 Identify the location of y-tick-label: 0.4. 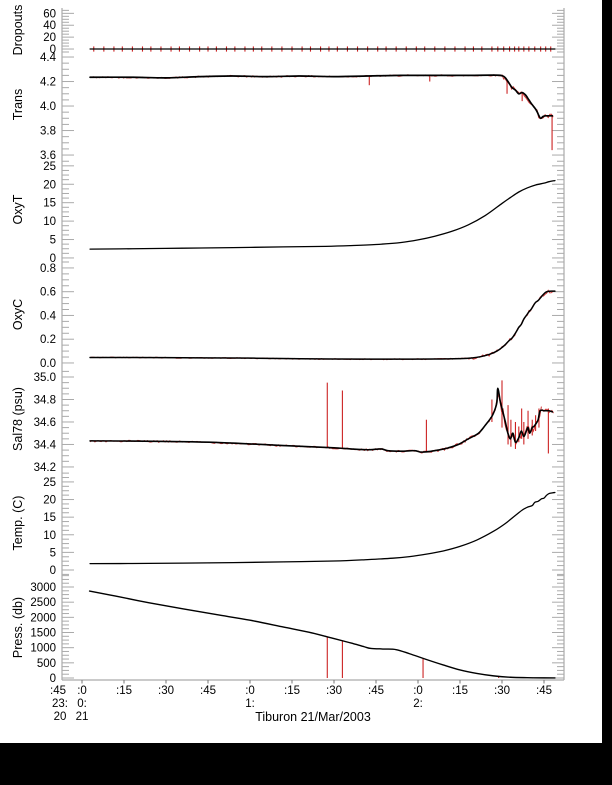
(48, 316).